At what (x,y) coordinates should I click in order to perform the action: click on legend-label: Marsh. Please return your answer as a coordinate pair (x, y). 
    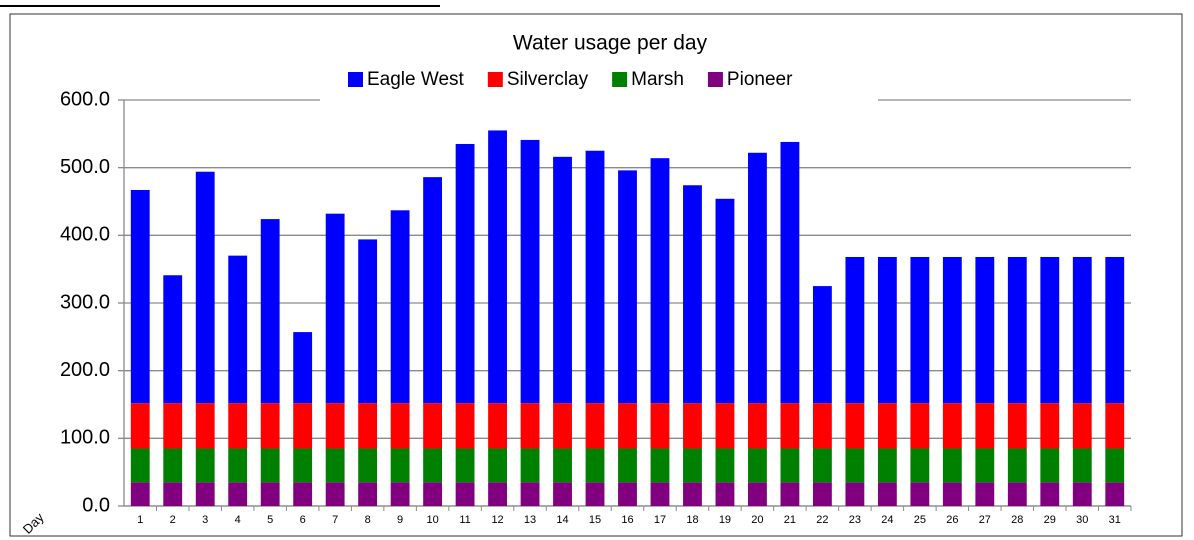
    Looking at the image, I should click on (657, 79).